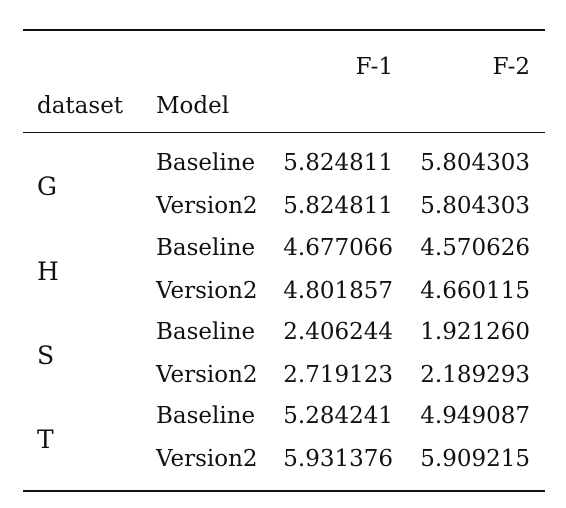  I want to click on f1-cell: 5.284241, so click(338, 416).